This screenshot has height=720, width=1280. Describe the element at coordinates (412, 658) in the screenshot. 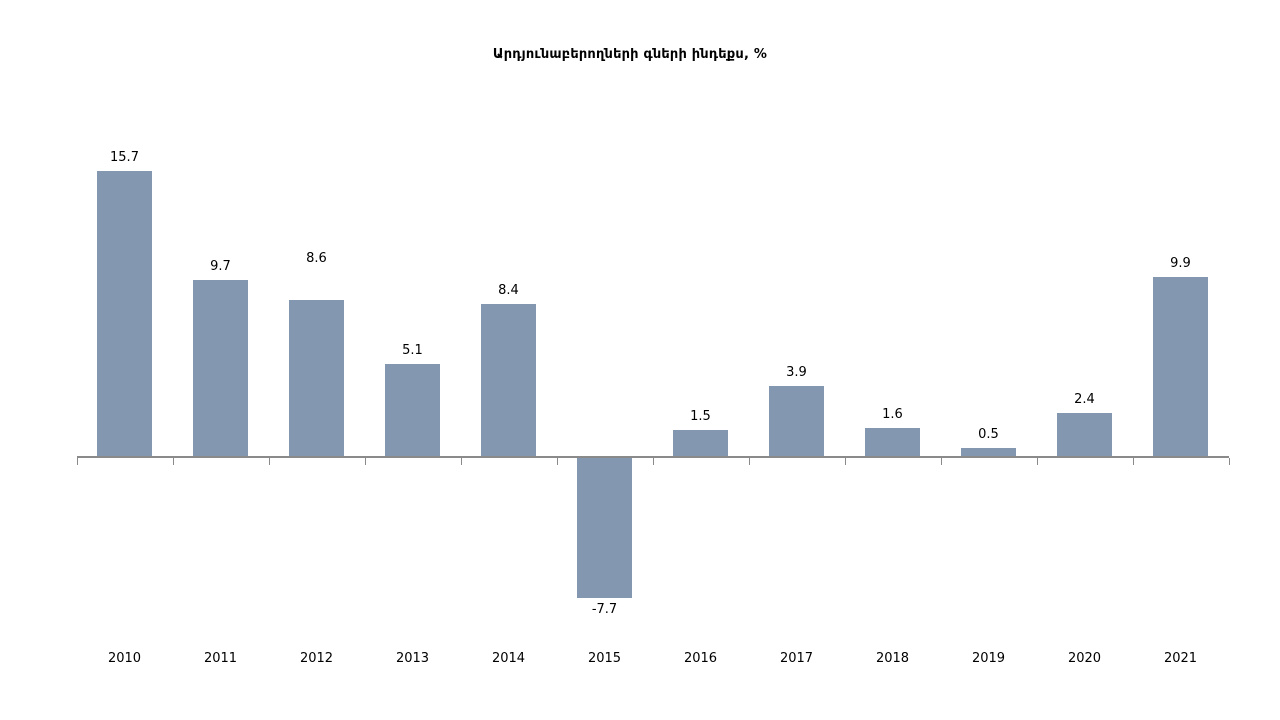

I see `x-tick-label-2013: 2013` at that location.